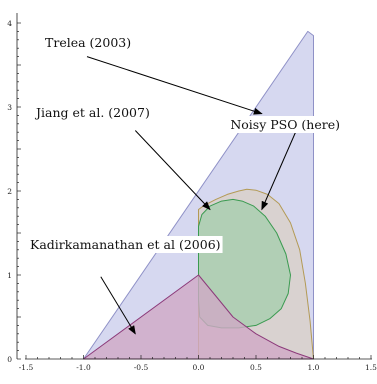  Describe the element at coordinates (83, 367) in the screenshot. I see `x-tick-label: -1.0` at that location.